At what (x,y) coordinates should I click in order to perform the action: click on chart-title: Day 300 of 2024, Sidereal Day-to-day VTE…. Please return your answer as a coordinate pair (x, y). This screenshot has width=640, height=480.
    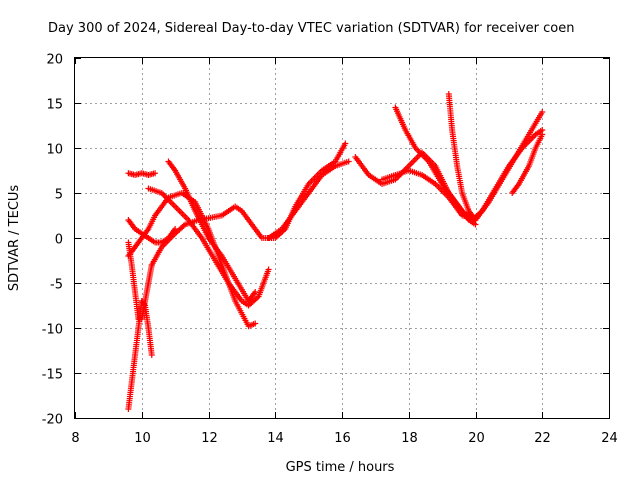
    Looking at the image, I should click on (311, 28).